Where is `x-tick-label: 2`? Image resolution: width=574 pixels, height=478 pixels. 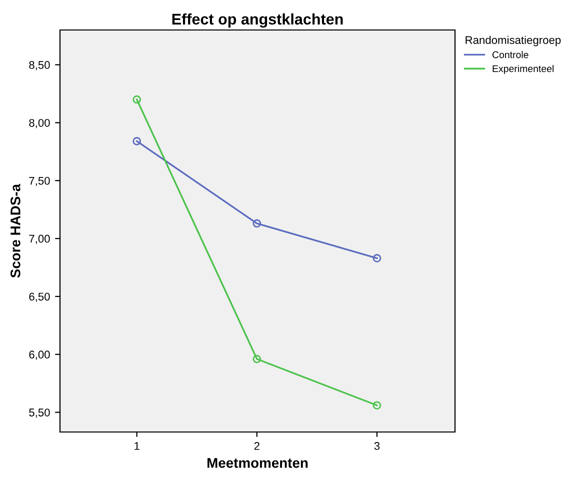 x-tick-label: 2 is located at coordinates (257, 446).